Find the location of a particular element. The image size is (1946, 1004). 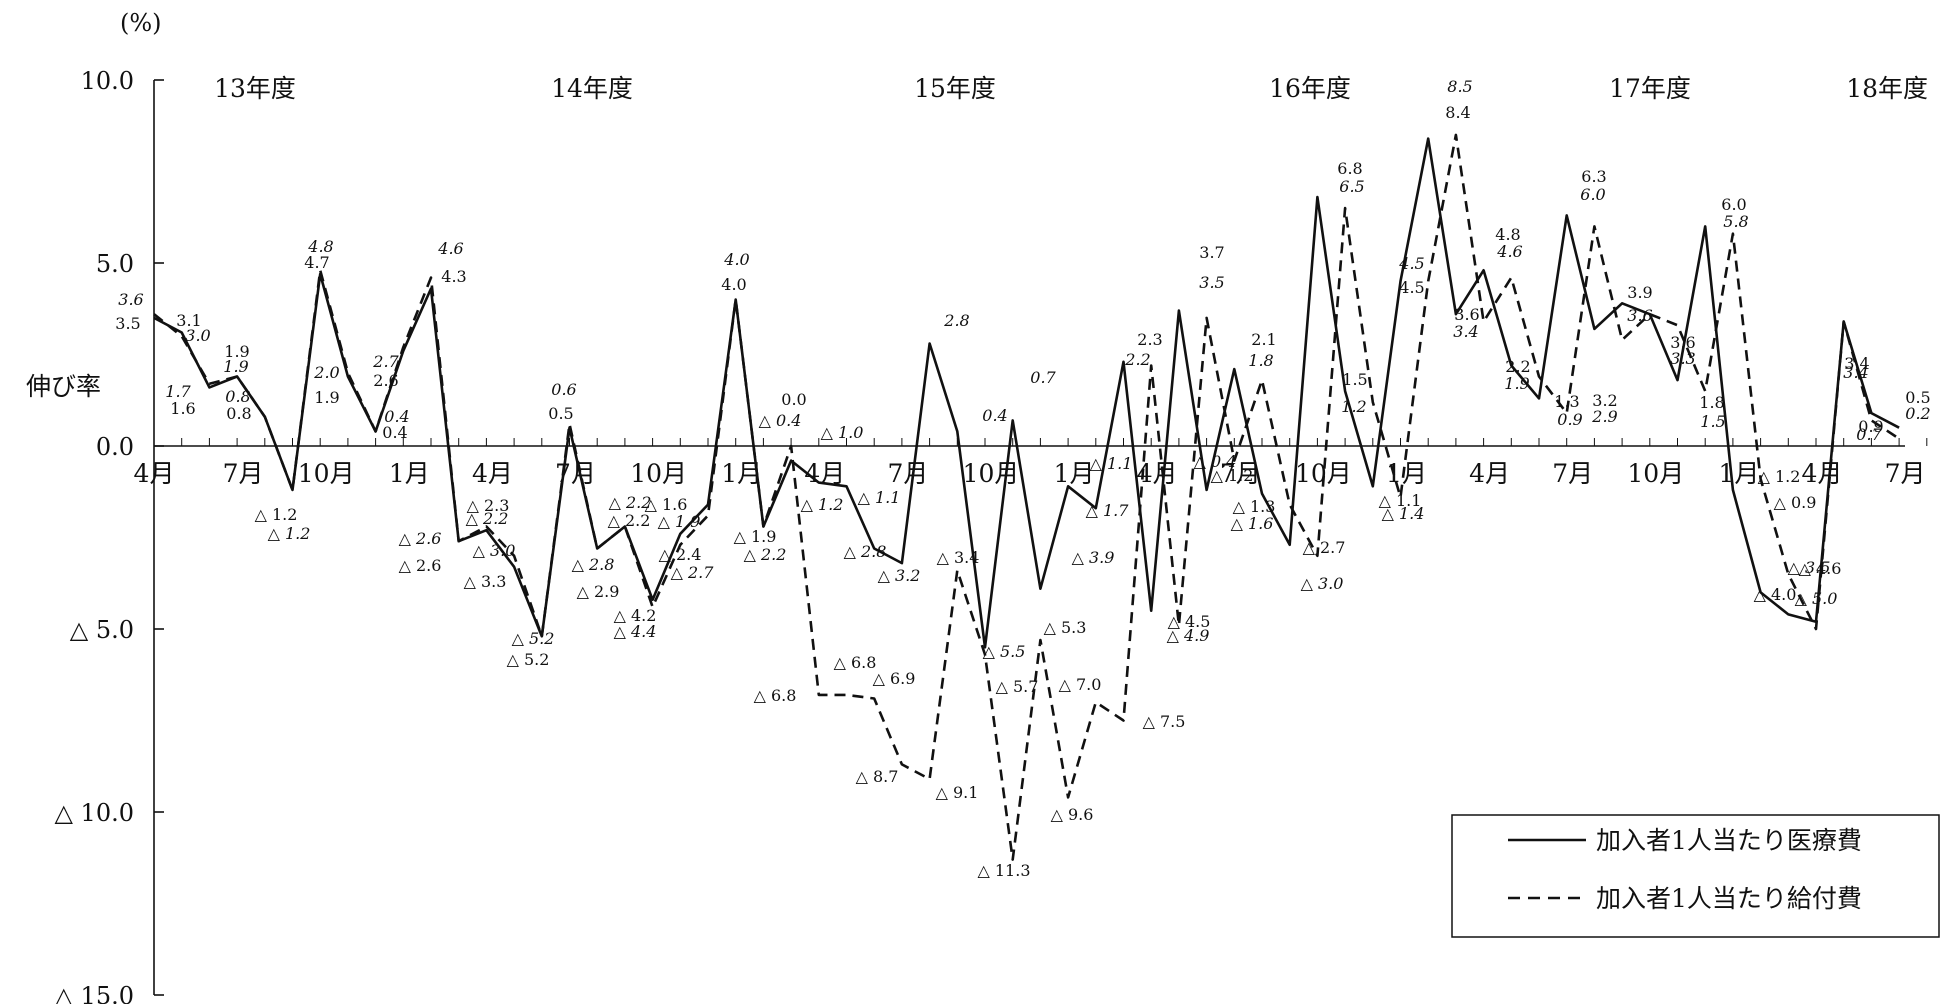

data-label: △ 5.5 is located at coordinates (1004, 651).